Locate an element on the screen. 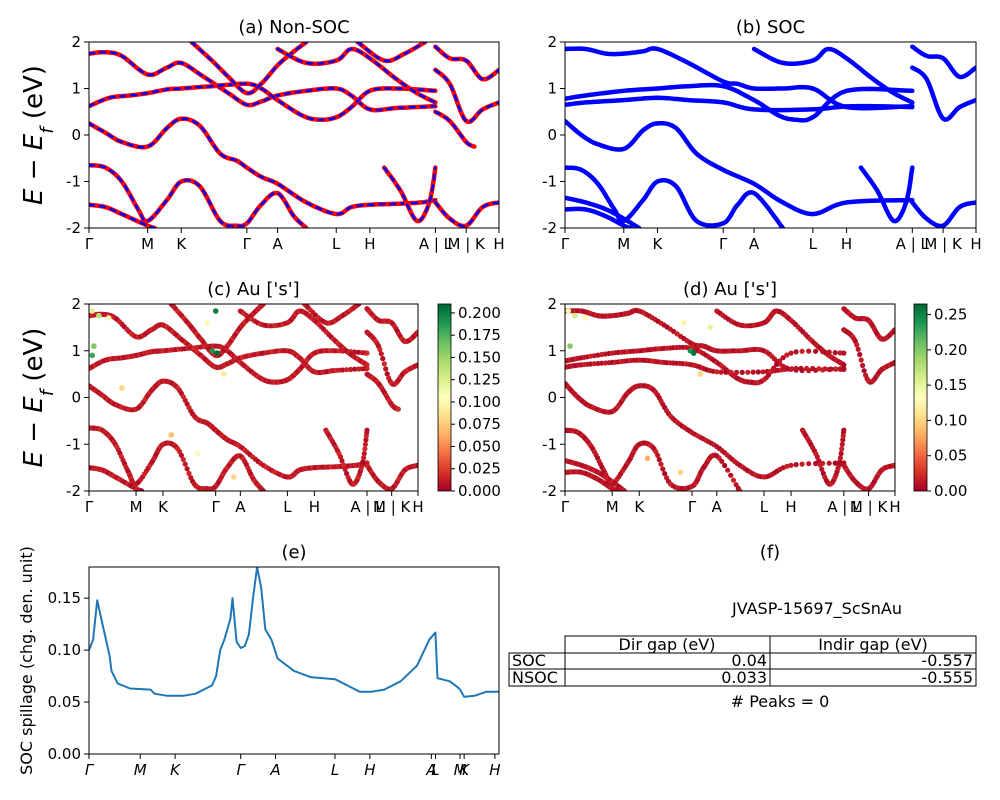 The width and height of the screenshot is (1000, 800). axes-frame-c is located at coordinates (253, 397).